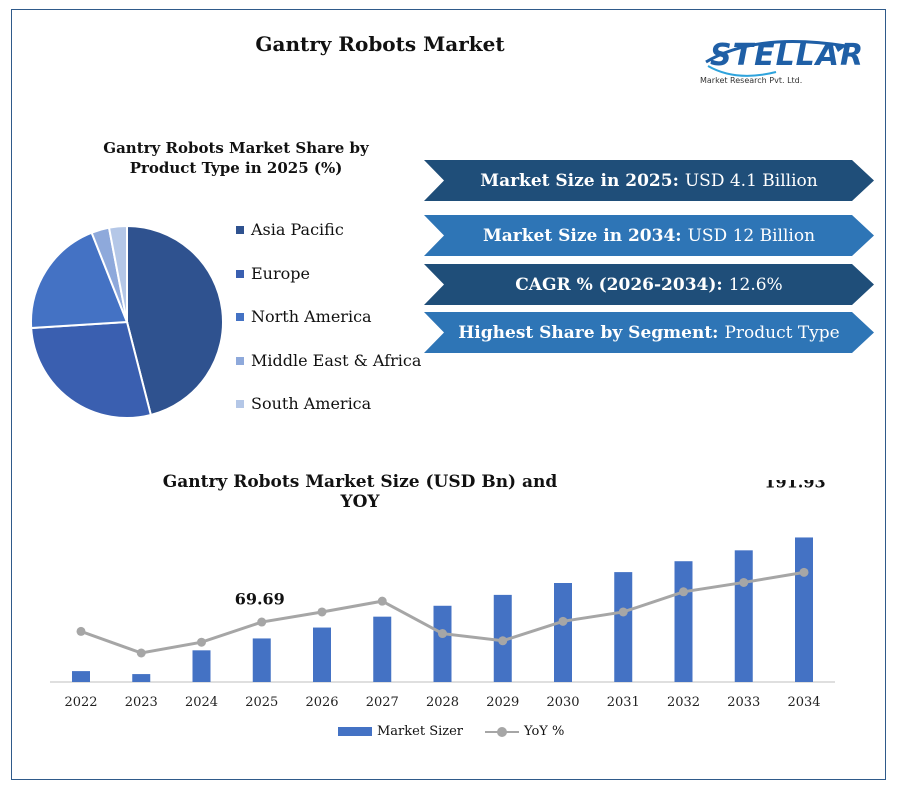 The width and height of the screenshot is (897, 787). Describe the element at coordinates (81, 631) in the screenshot. I see `yoy-point-2022` at that location.